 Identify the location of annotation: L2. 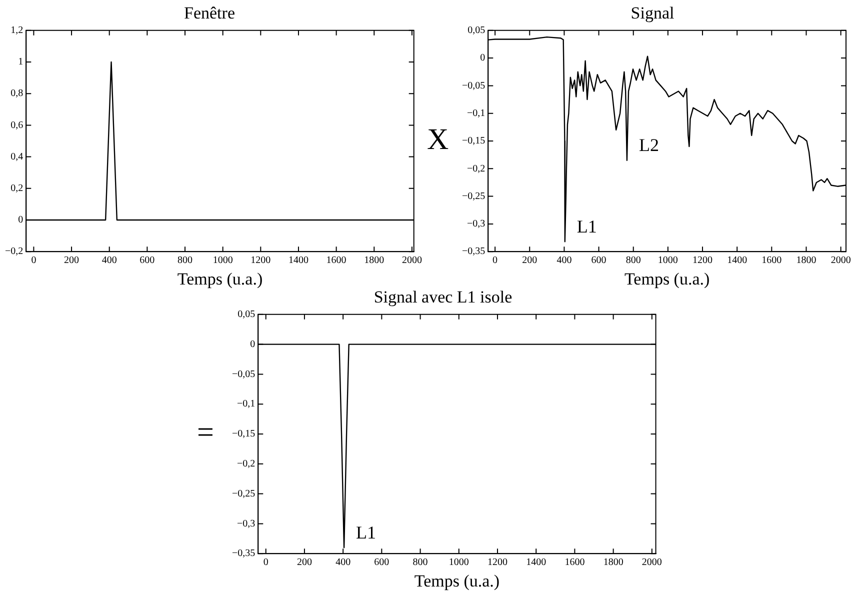
(648, 145).